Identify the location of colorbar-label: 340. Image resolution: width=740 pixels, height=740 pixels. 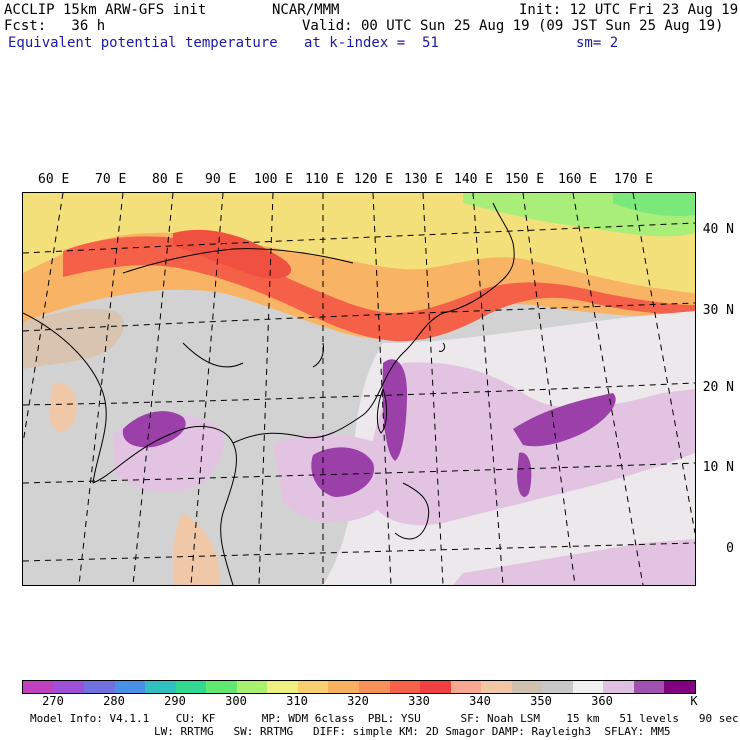
(480, 701).